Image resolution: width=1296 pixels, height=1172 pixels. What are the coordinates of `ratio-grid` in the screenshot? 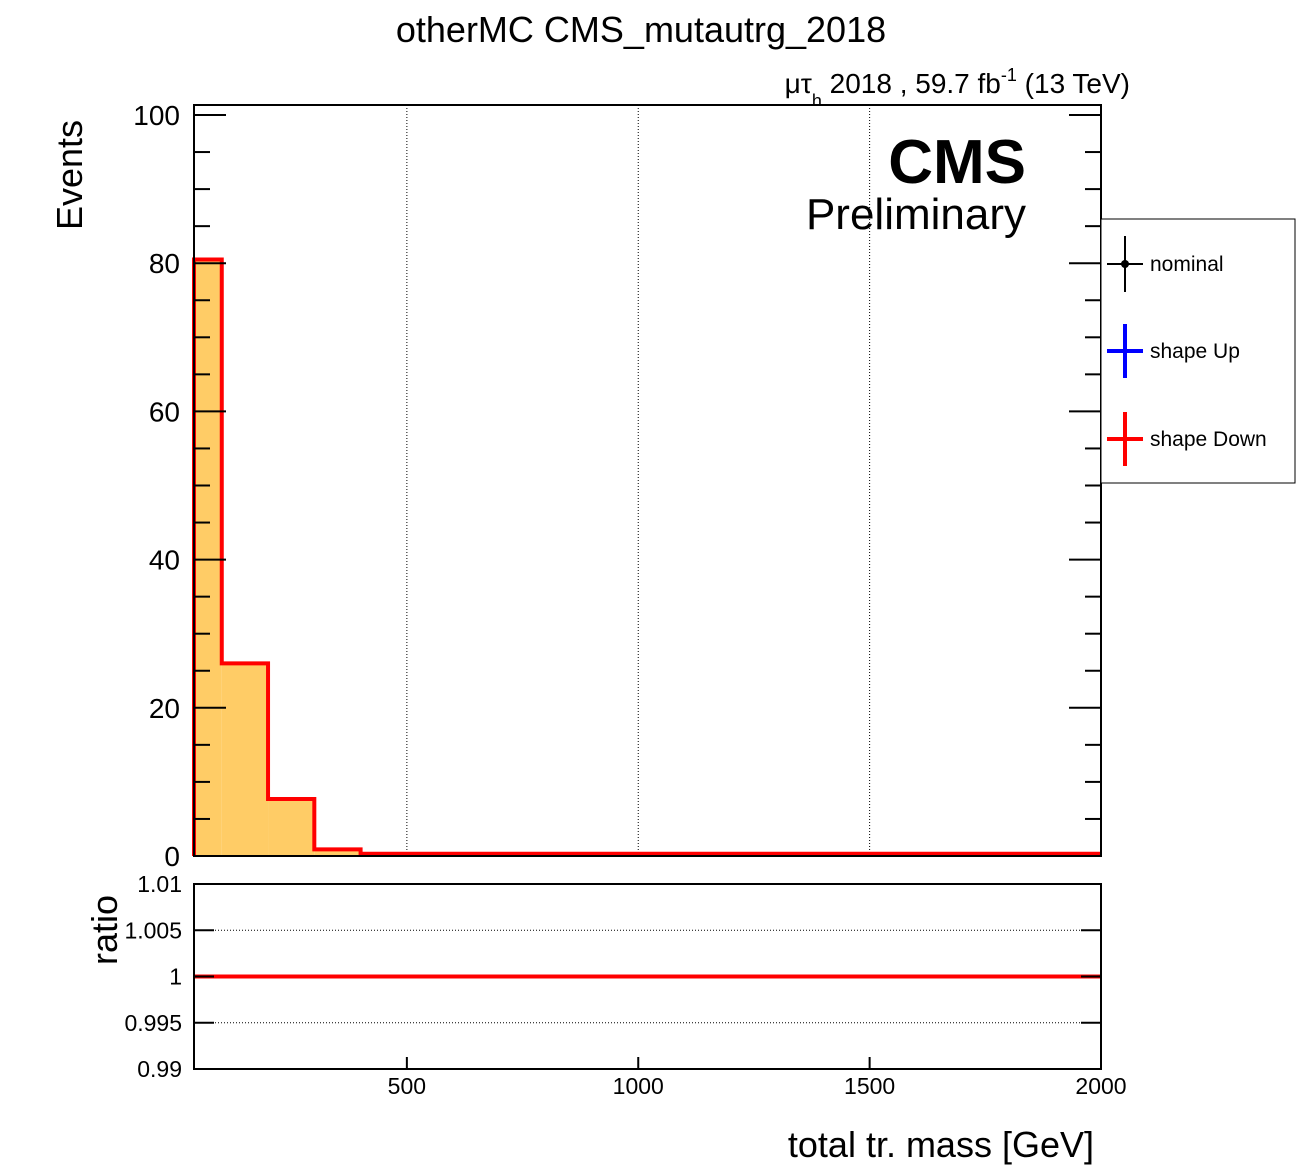 It's located at (647, 976).